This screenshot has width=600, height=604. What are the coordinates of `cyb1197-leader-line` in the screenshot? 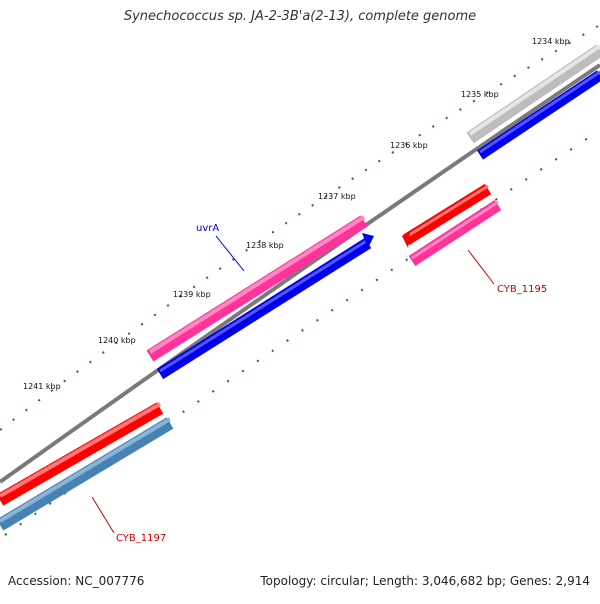 It's located at (103, 515).